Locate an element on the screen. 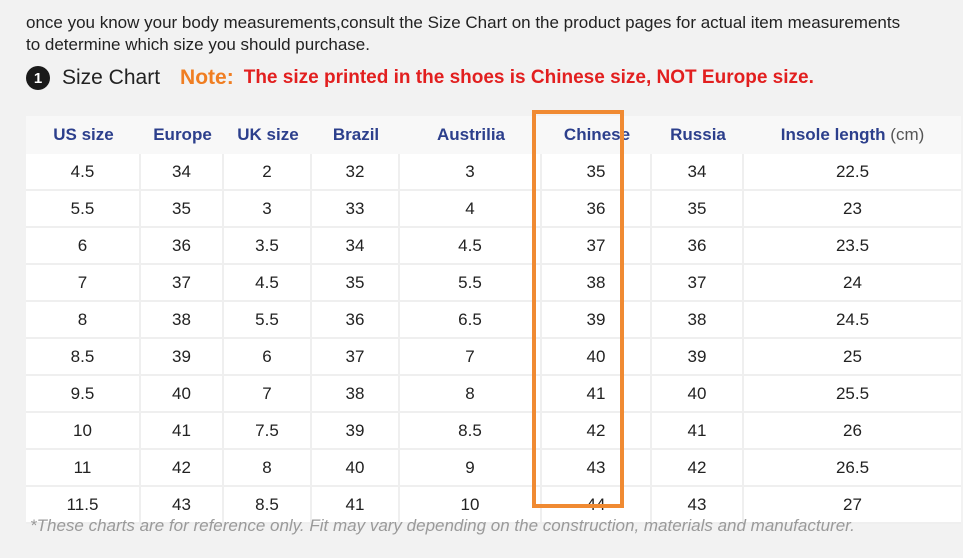 The height and width of the screenshot is (558, 963). cell-europe: 42 is located at coordinates (182, 468).